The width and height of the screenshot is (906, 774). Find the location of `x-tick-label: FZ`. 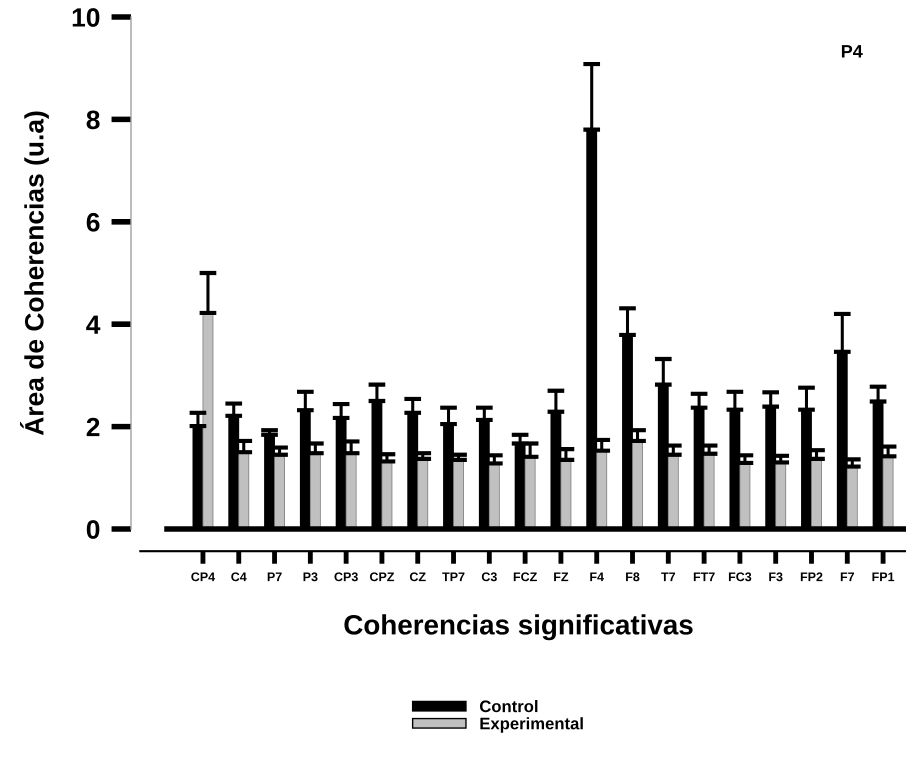

x-tick-label: FZ is located at coordinates (561, 577).